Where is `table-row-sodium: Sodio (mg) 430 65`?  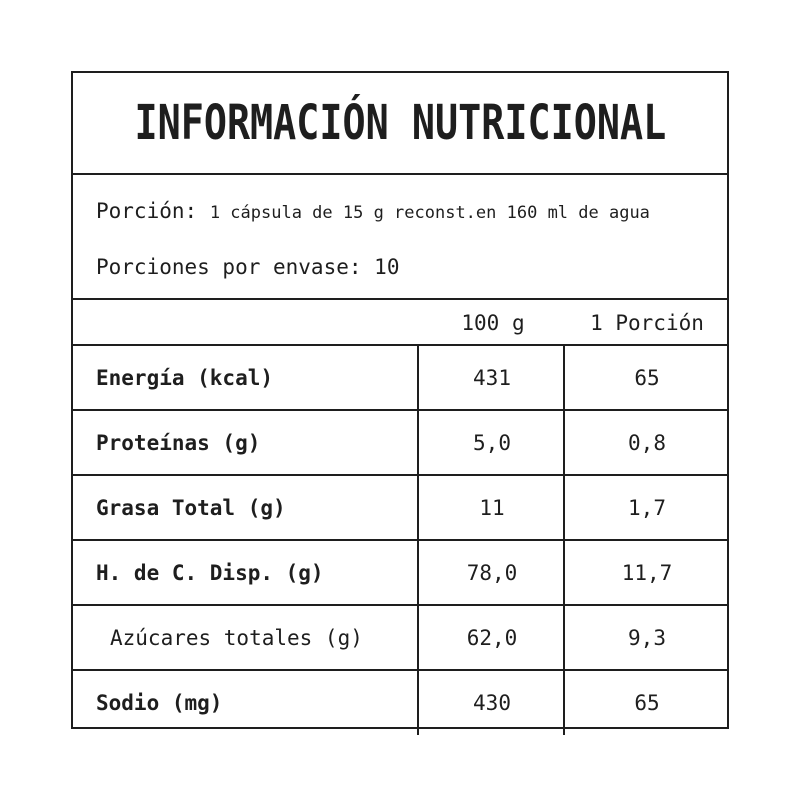 table-row-sodium: Sodio (mg) 430 65 is located at coordinates (400, 703).